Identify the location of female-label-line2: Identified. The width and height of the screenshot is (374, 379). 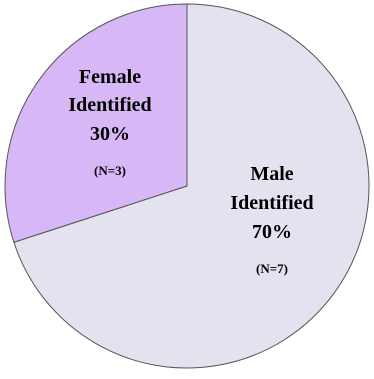
(109, 105).